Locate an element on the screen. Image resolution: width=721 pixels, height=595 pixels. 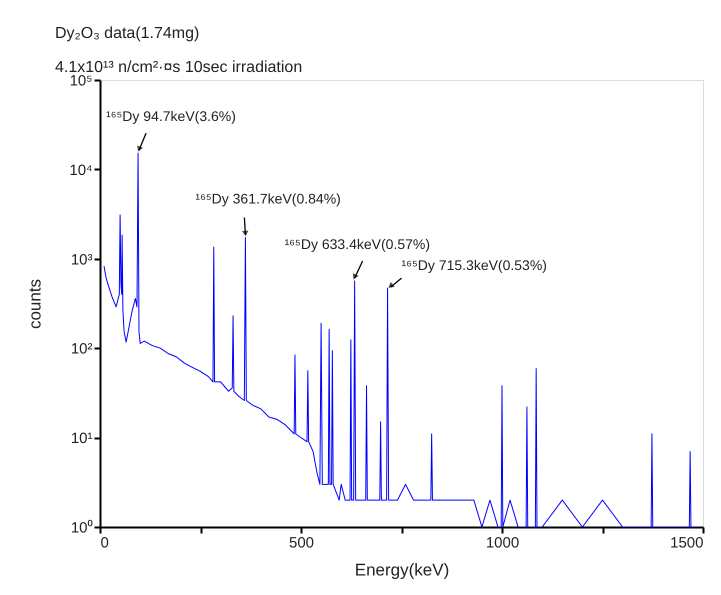
y-tick-label: 10³ is located at coordinates (81, 259).